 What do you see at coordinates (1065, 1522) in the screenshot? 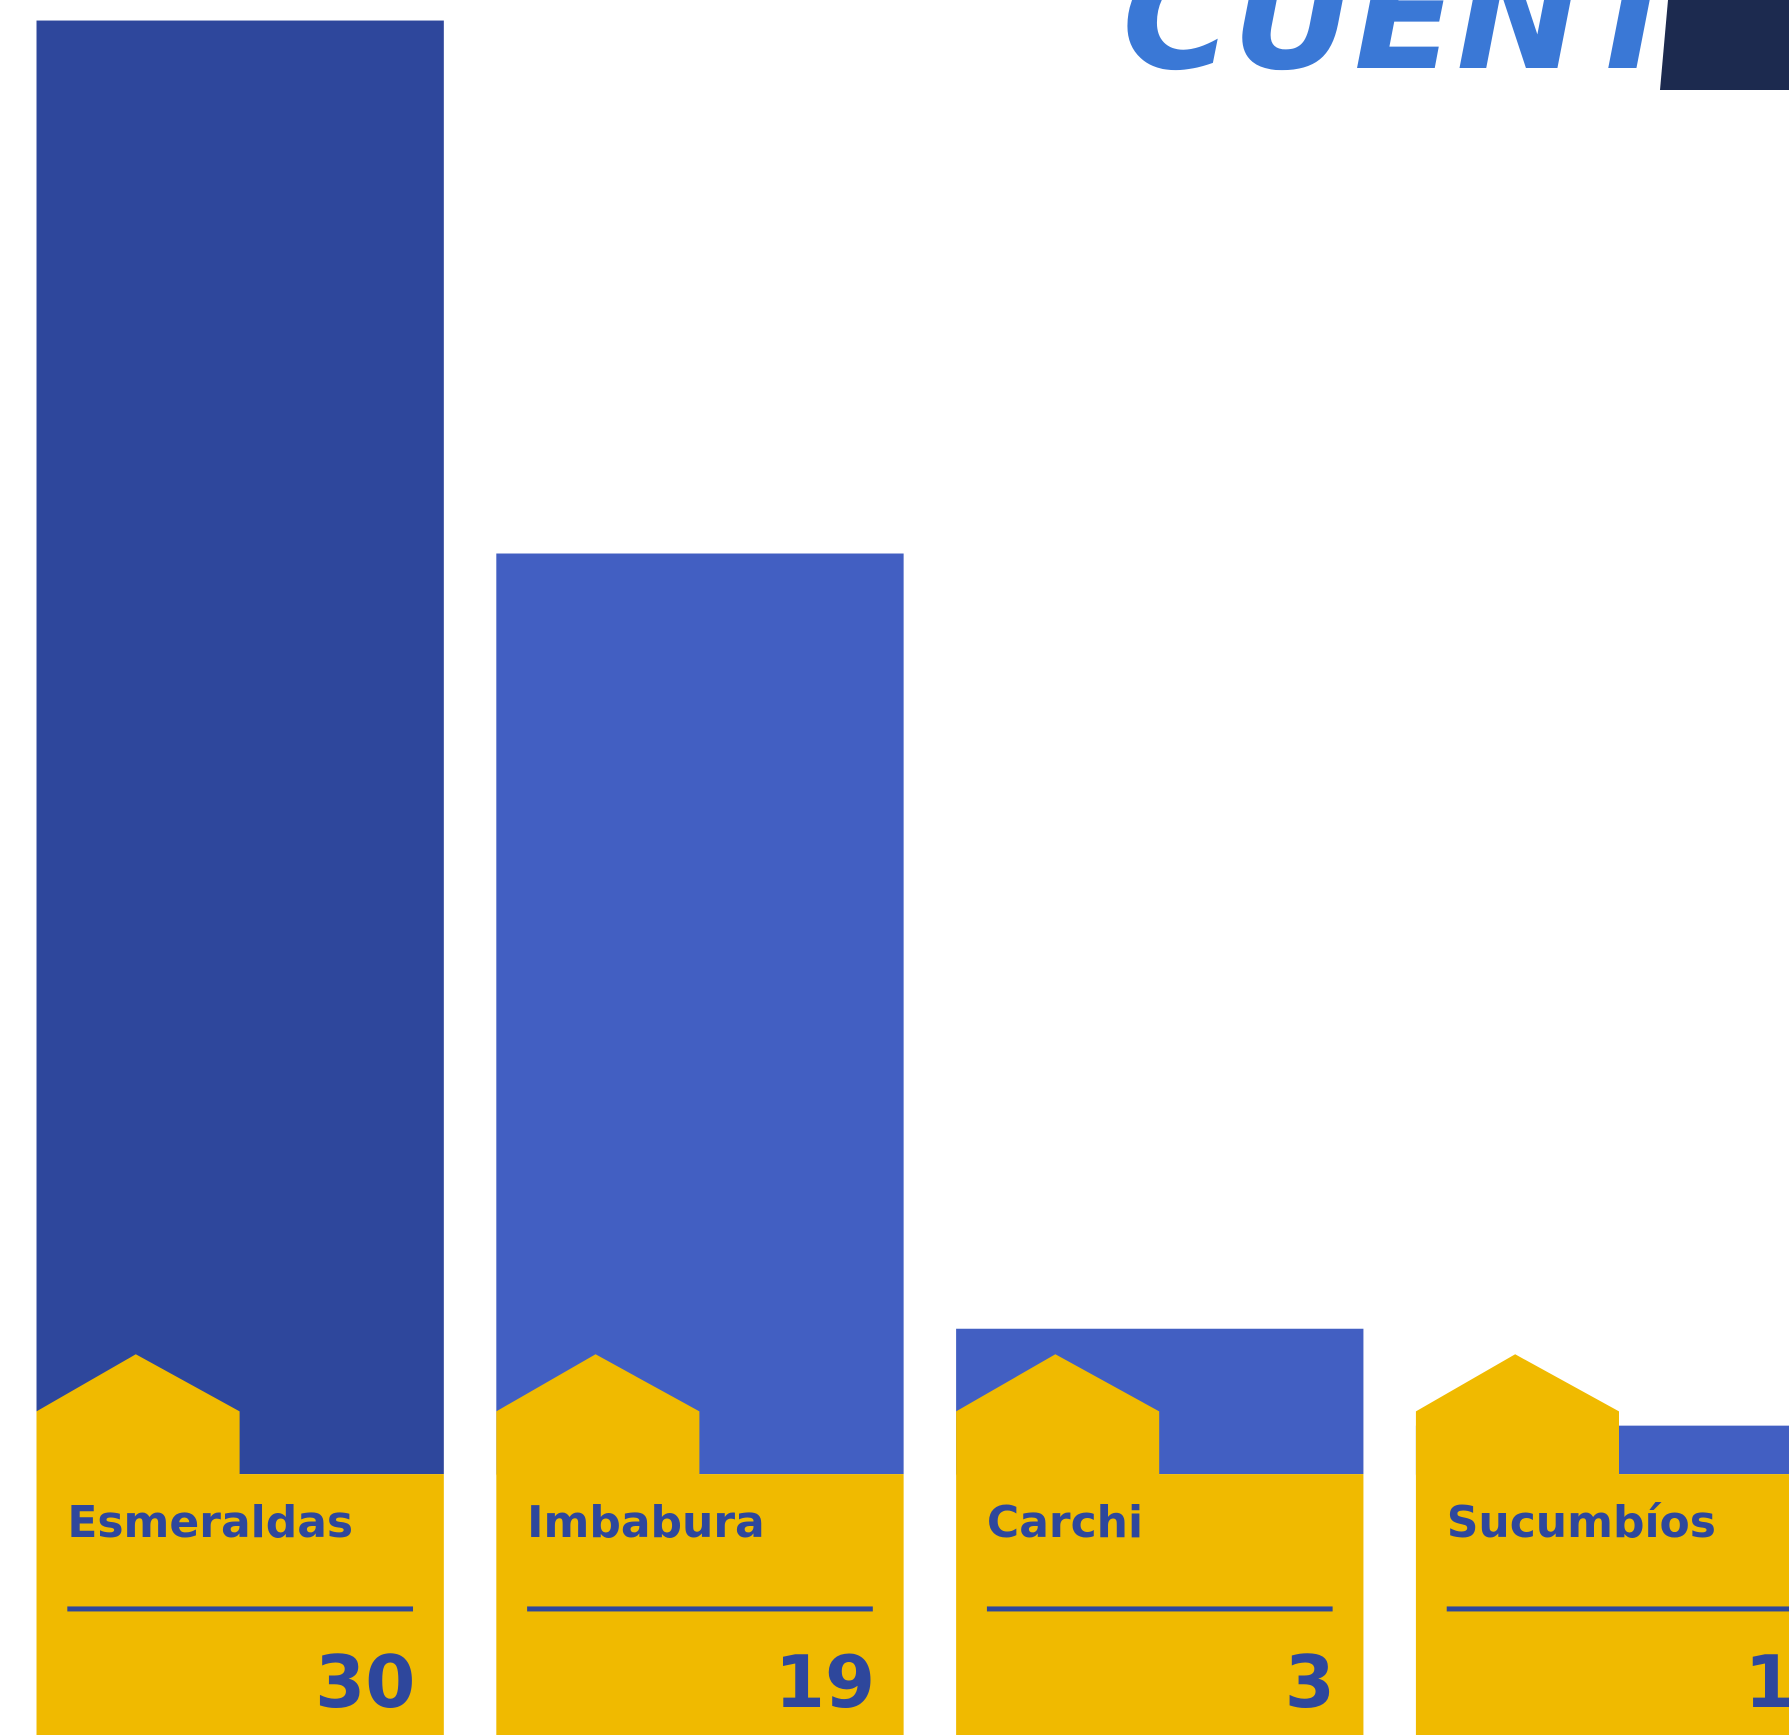
I see `category-label: Carchi` at bounding box center [1065, 1522].